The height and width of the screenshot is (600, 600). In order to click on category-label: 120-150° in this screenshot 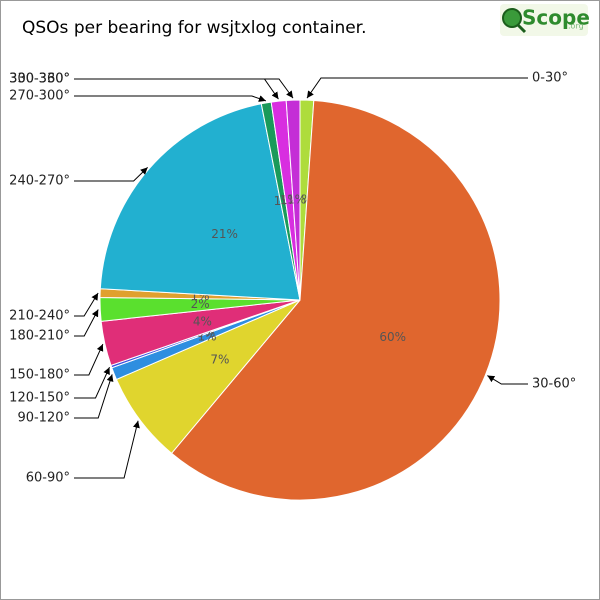, I will do `click(39, 398)`.